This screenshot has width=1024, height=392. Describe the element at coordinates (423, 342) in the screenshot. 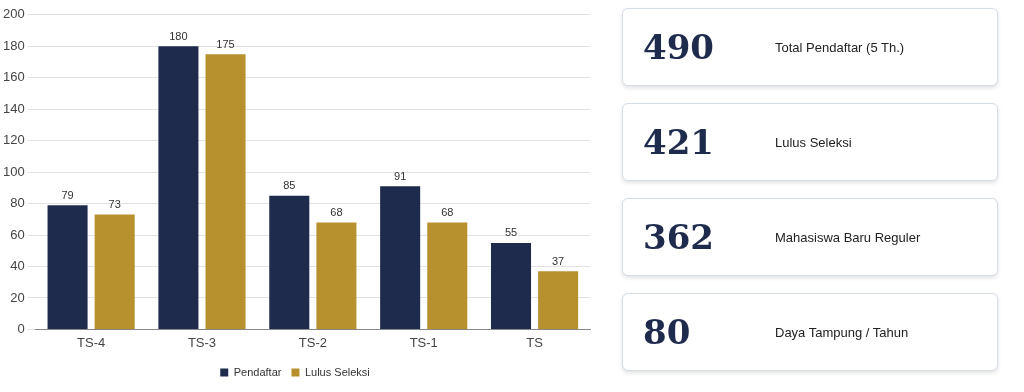

I see `x-tick-label: TS-1` at that location.